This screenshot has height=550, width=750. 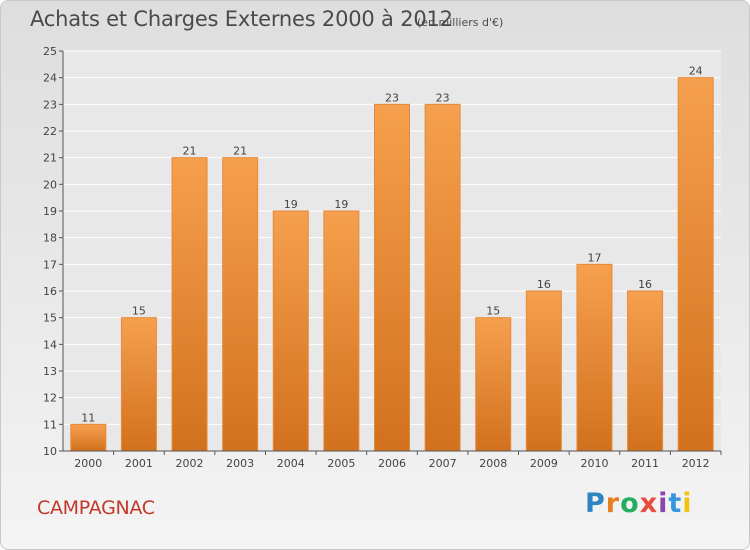 I want to click on x-tick-label: 2011, so click(x=645, y=463).